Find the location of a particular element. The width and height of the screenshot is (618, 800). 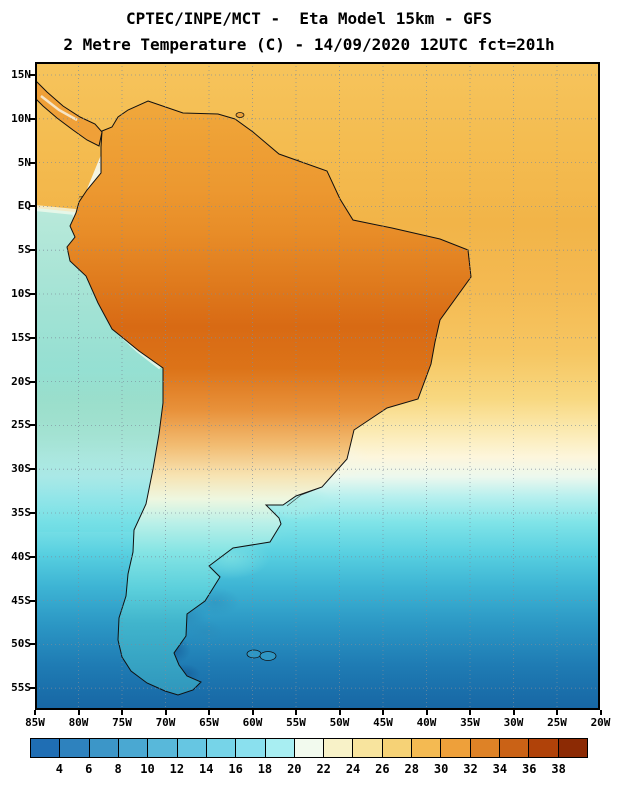

lat-tick-label: 10N is located at coordinates (21, 118).